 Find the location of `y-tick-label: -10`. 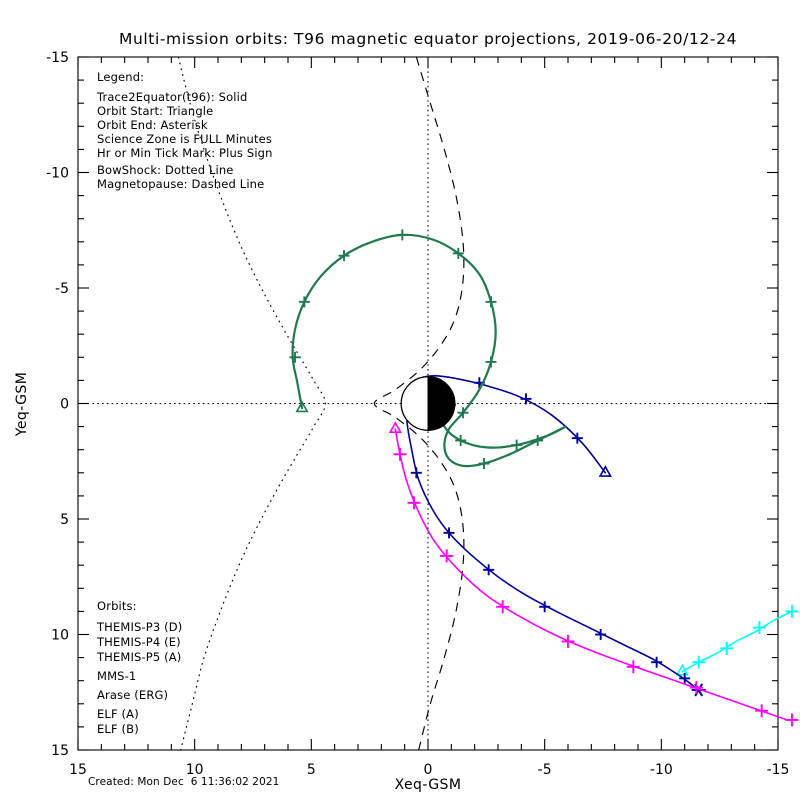

y-tick-label: -10 is located at coordinates (57, 174).